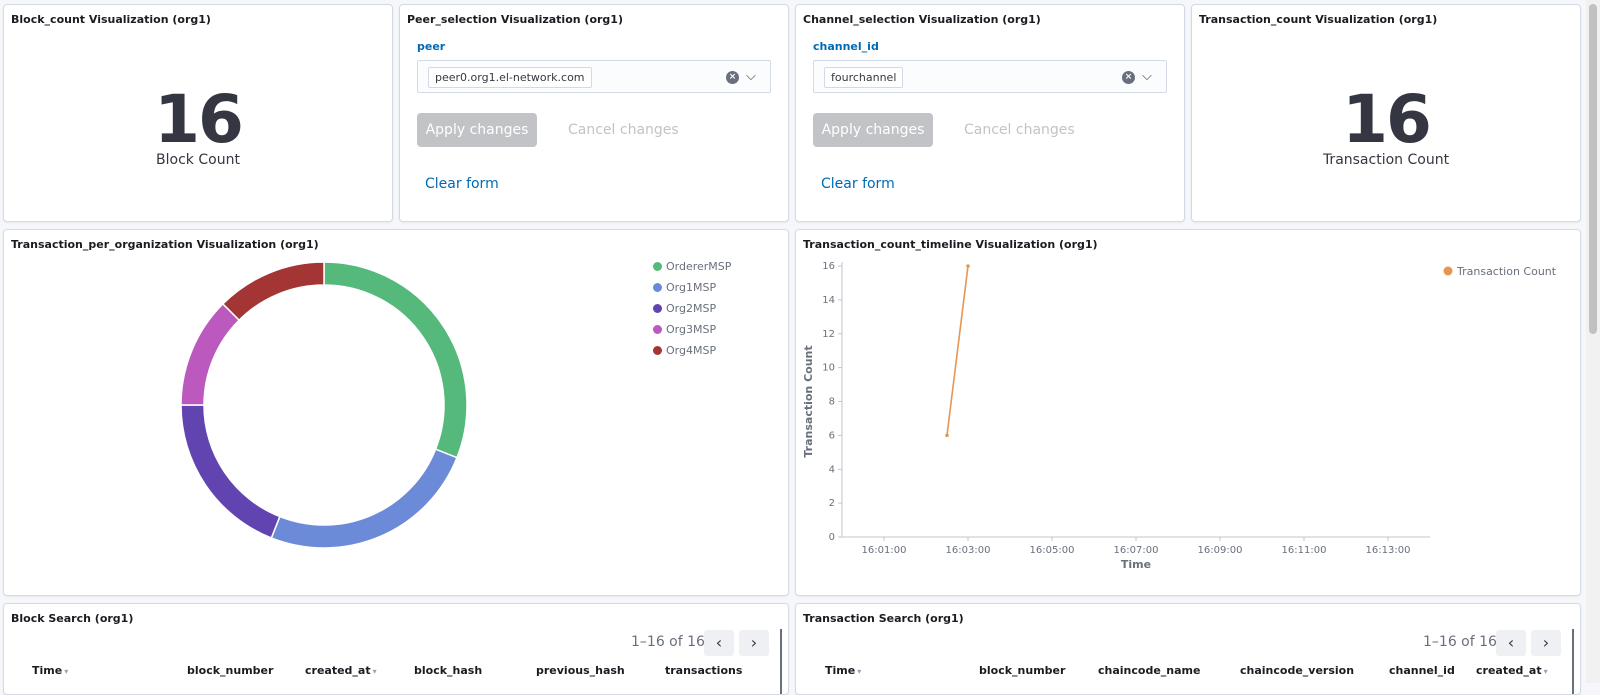 The image size is (1600, 695). I want to click on donut-slice-org2msp, so click(230, 471).